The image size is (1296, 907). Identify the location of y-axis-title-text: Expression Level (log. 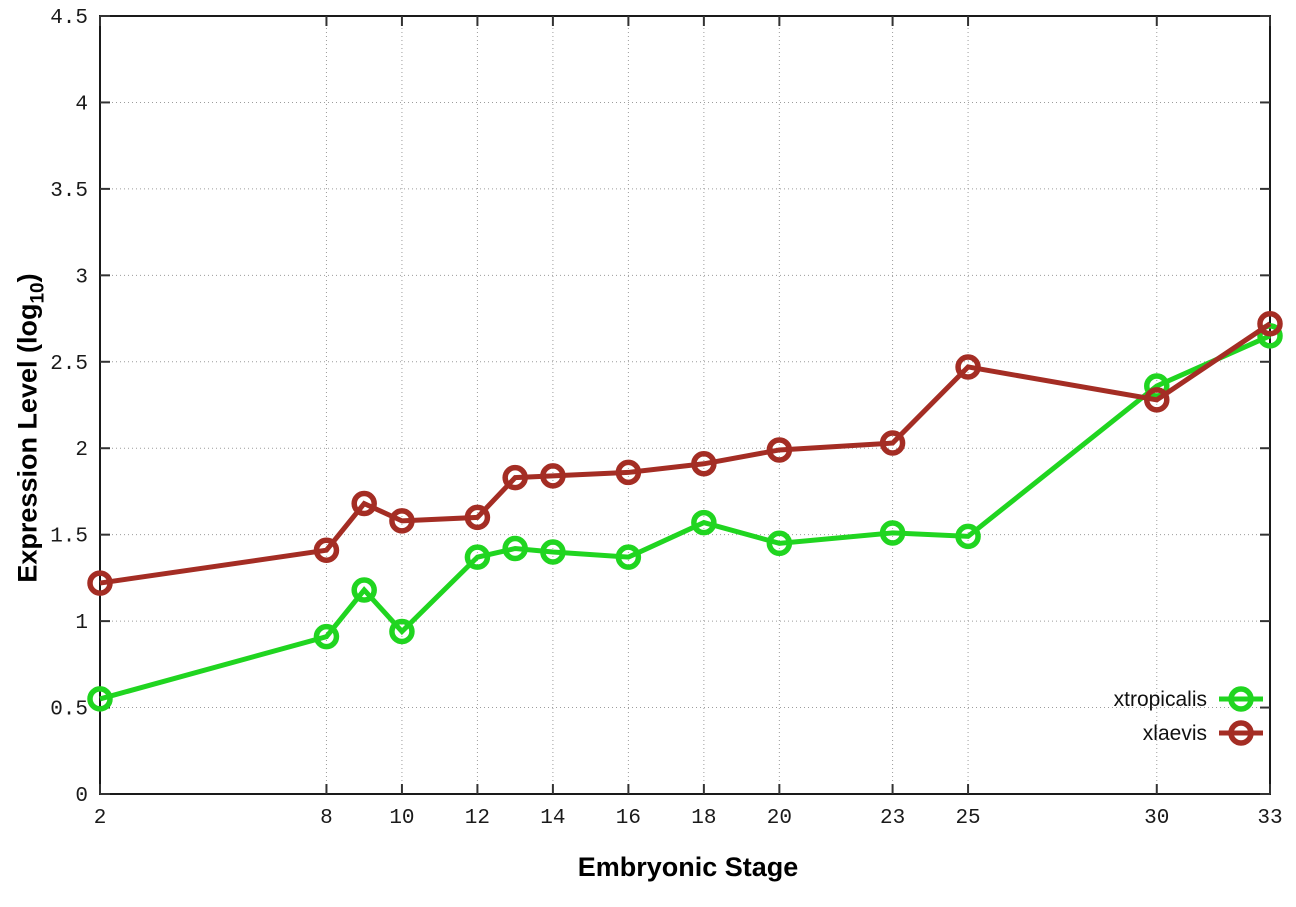
(27, 443).